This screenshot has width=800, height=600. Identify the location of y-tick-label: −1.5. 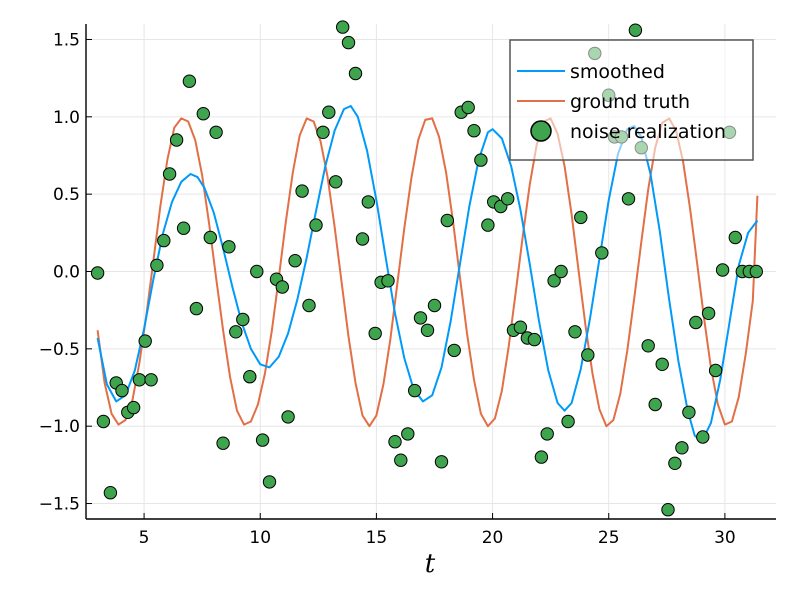
(59, 505).